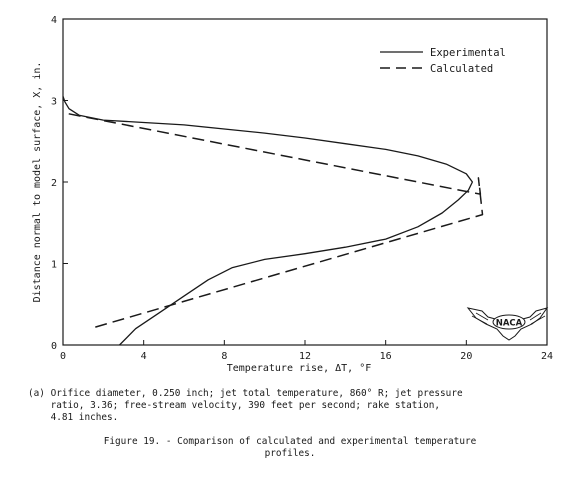 This screenshot has width=573, height=488. I want to click on naca-logo-oval, so click(509, 322).